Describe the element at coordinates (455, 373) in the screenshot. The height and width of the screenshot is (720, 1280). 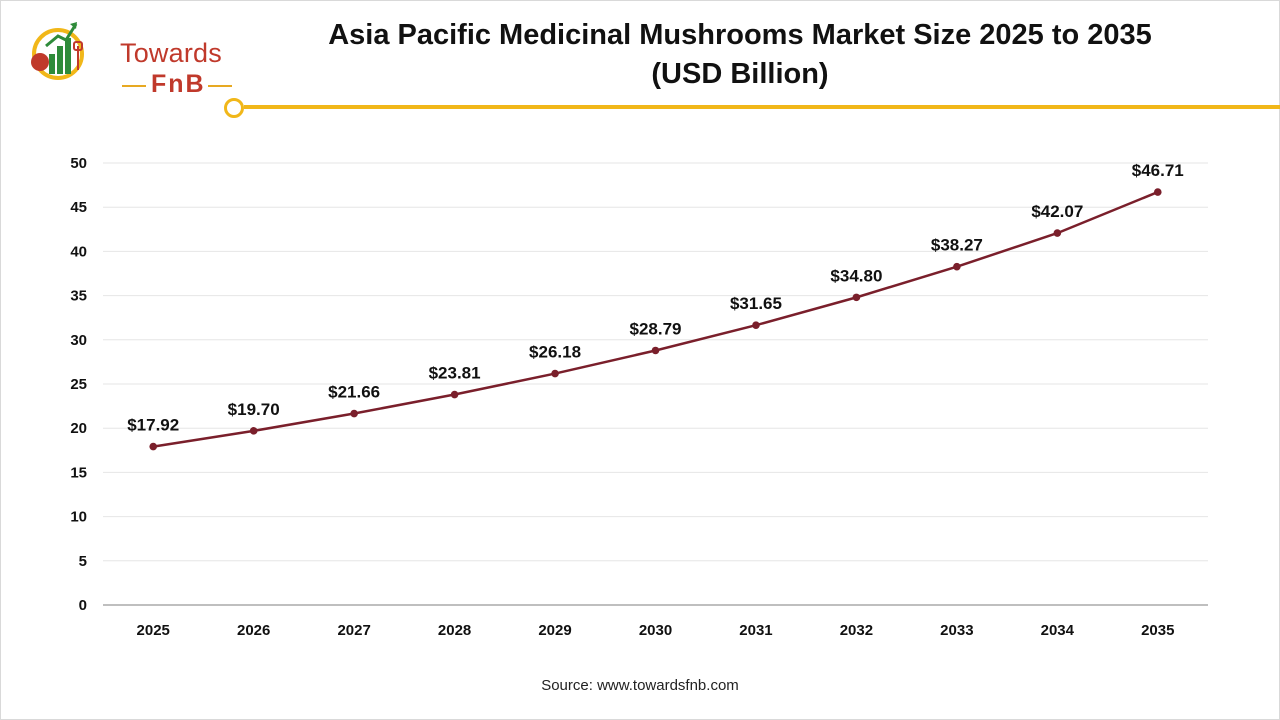
I see `data-label: $23.81` at that location.